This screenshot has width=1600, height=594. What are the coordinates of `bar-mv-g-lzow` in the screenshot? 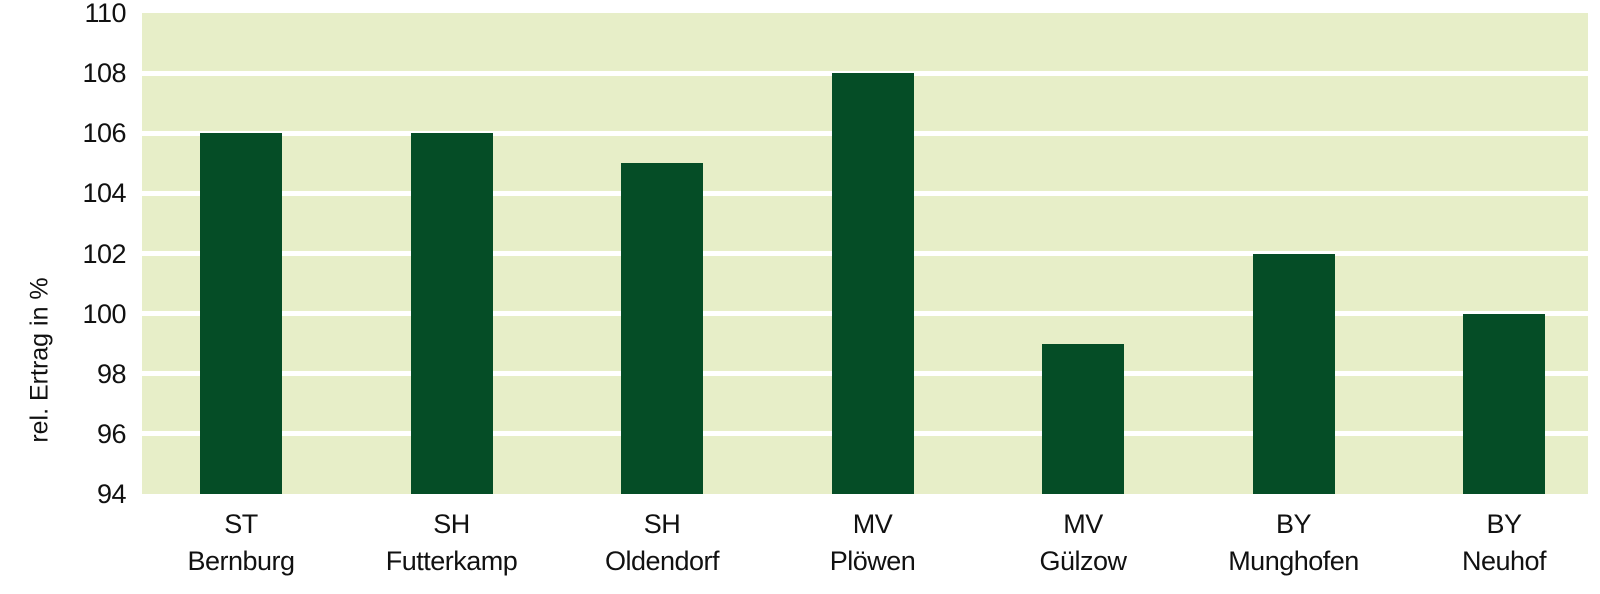 It's located at (1083, 418).